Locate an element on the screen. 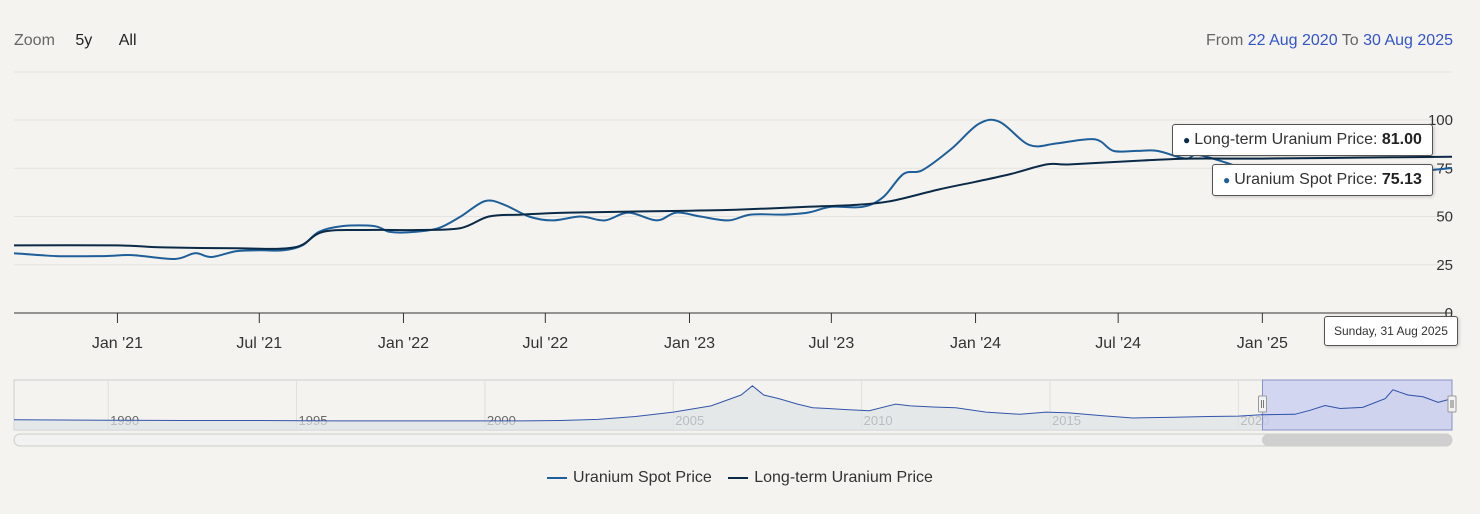 The width and height of the screenshot is (1480, 514). from-label: From is located at coordinates (1224, 40).